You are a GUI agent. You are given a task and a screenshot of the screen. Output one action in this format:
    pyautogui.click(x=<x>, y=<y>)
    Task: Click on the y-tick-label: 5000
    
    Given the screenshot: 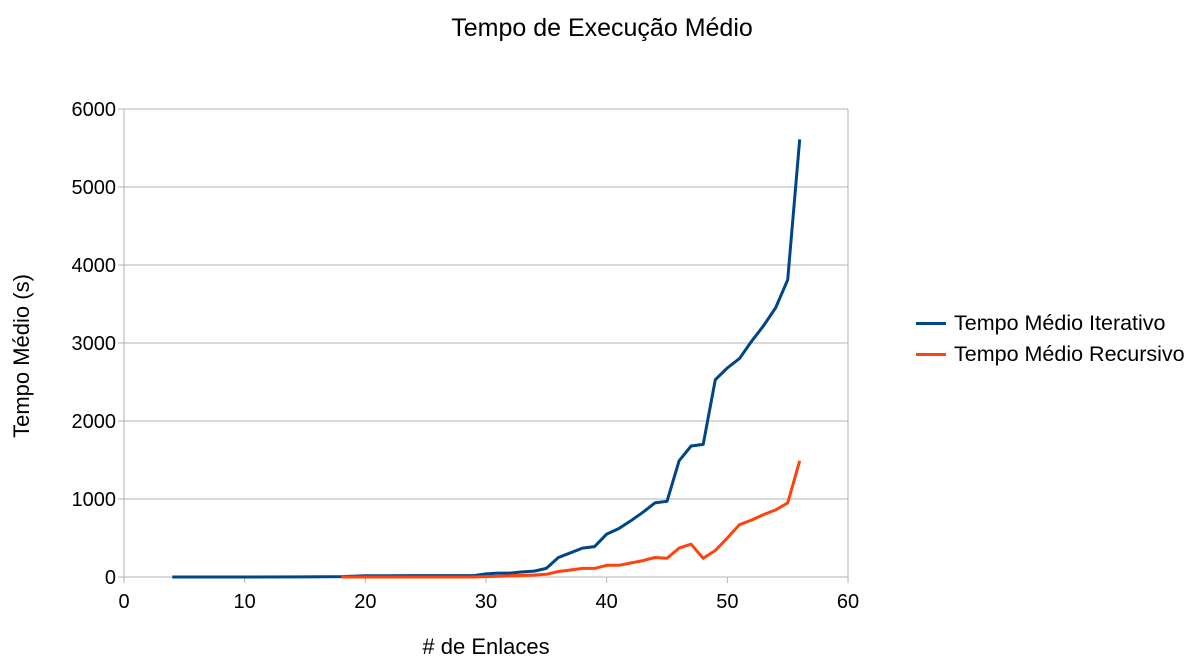 What is the action you would take?
    pyautogui.click(x=94, y=188)
    